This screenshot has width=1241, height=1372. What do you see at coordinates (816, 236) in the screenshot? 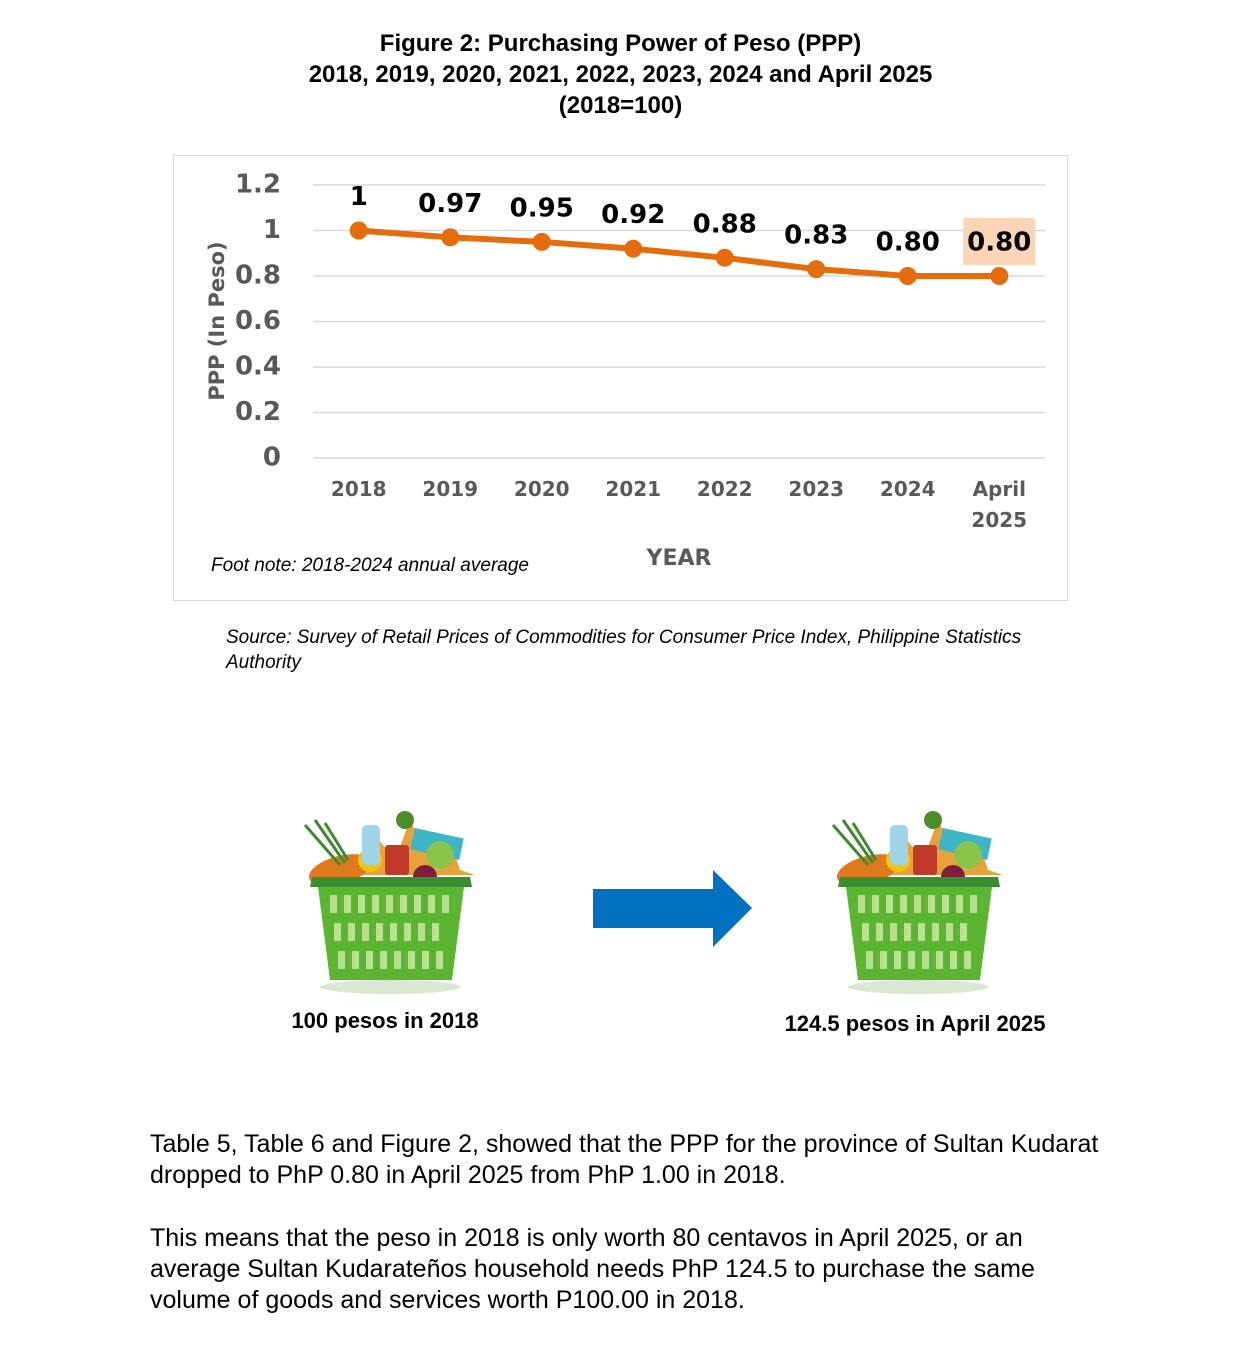
I see `data-label: 0.83` at bounding box center [816, 236].